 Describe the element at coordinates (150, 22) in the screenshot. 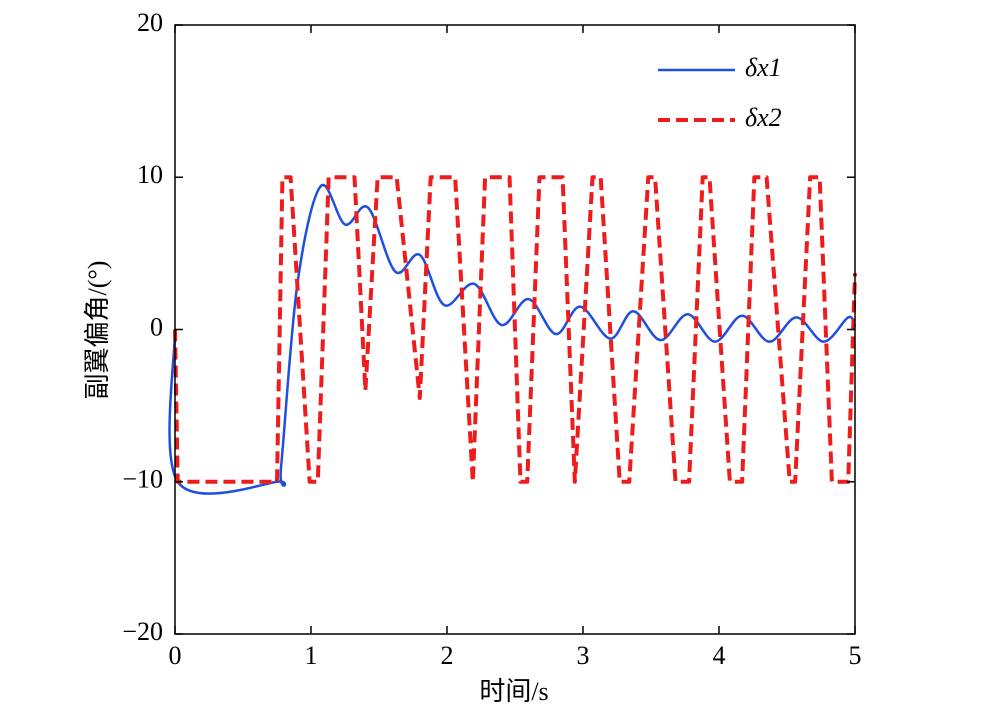

I see `y-tick-label: 20` at that location.